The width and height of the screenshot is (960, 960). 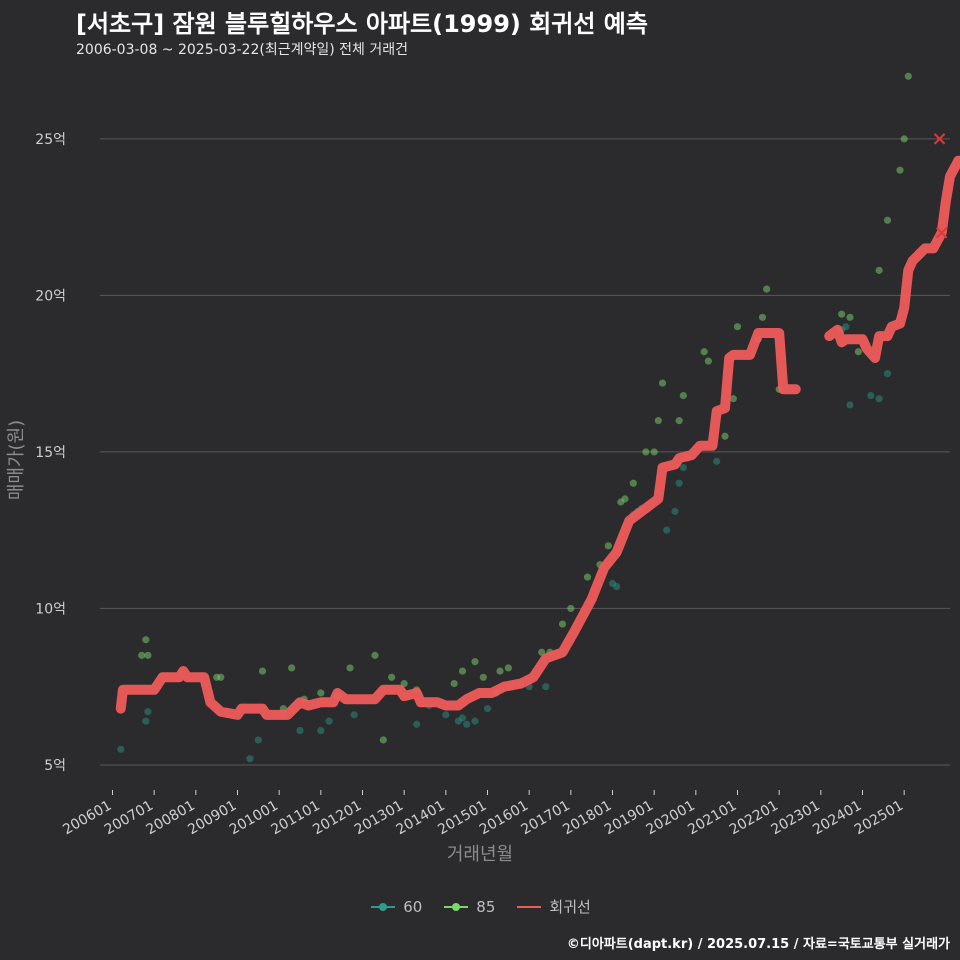 I want to click on chart-title: [서초구] 잠원 블루힐하우스 아파트(1999) 회귀선 예측, so click(x=362, y=24).